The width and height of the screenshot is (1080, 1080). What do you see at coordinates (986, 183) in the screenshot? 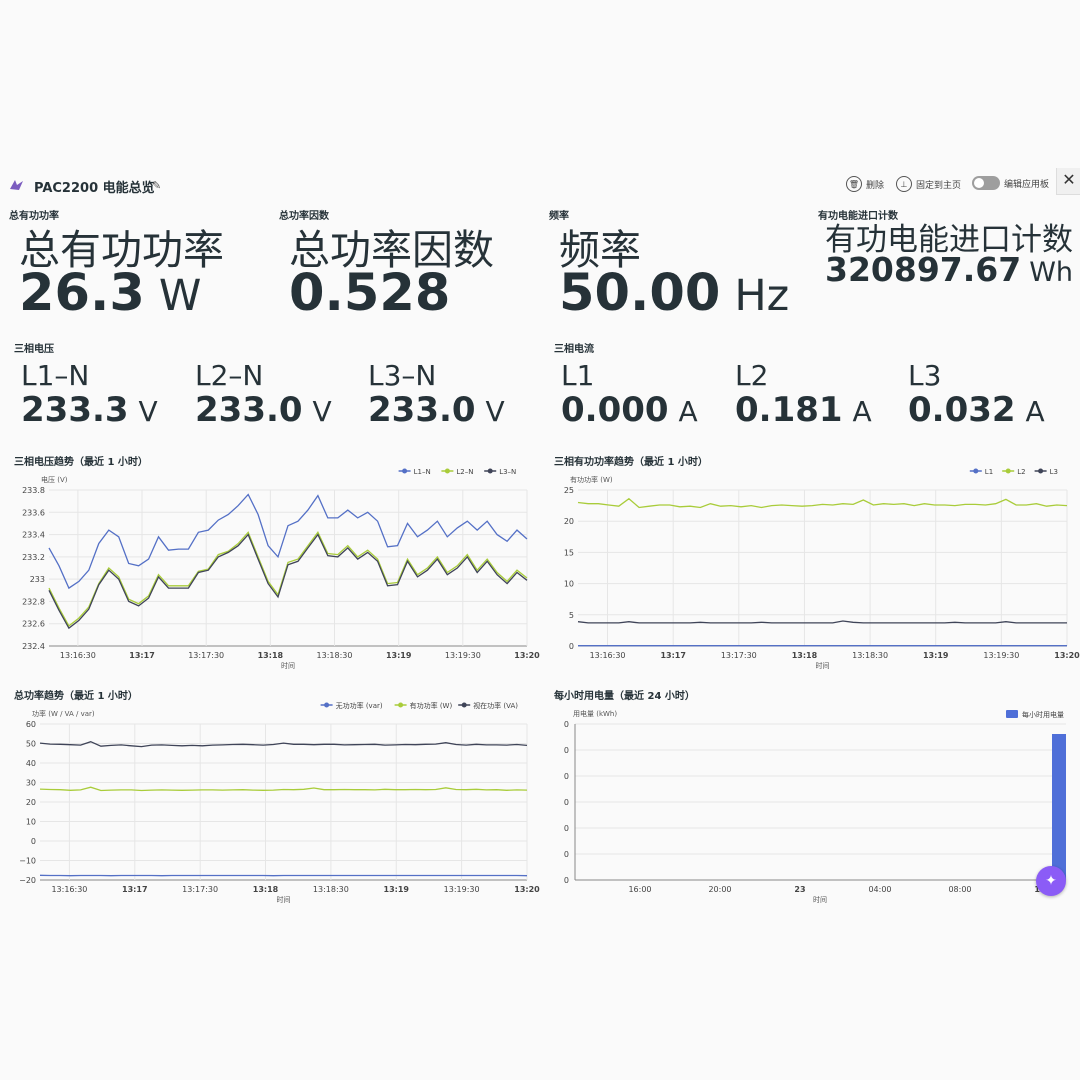
I see `toggle-switch` at bounding box center [986, 183].